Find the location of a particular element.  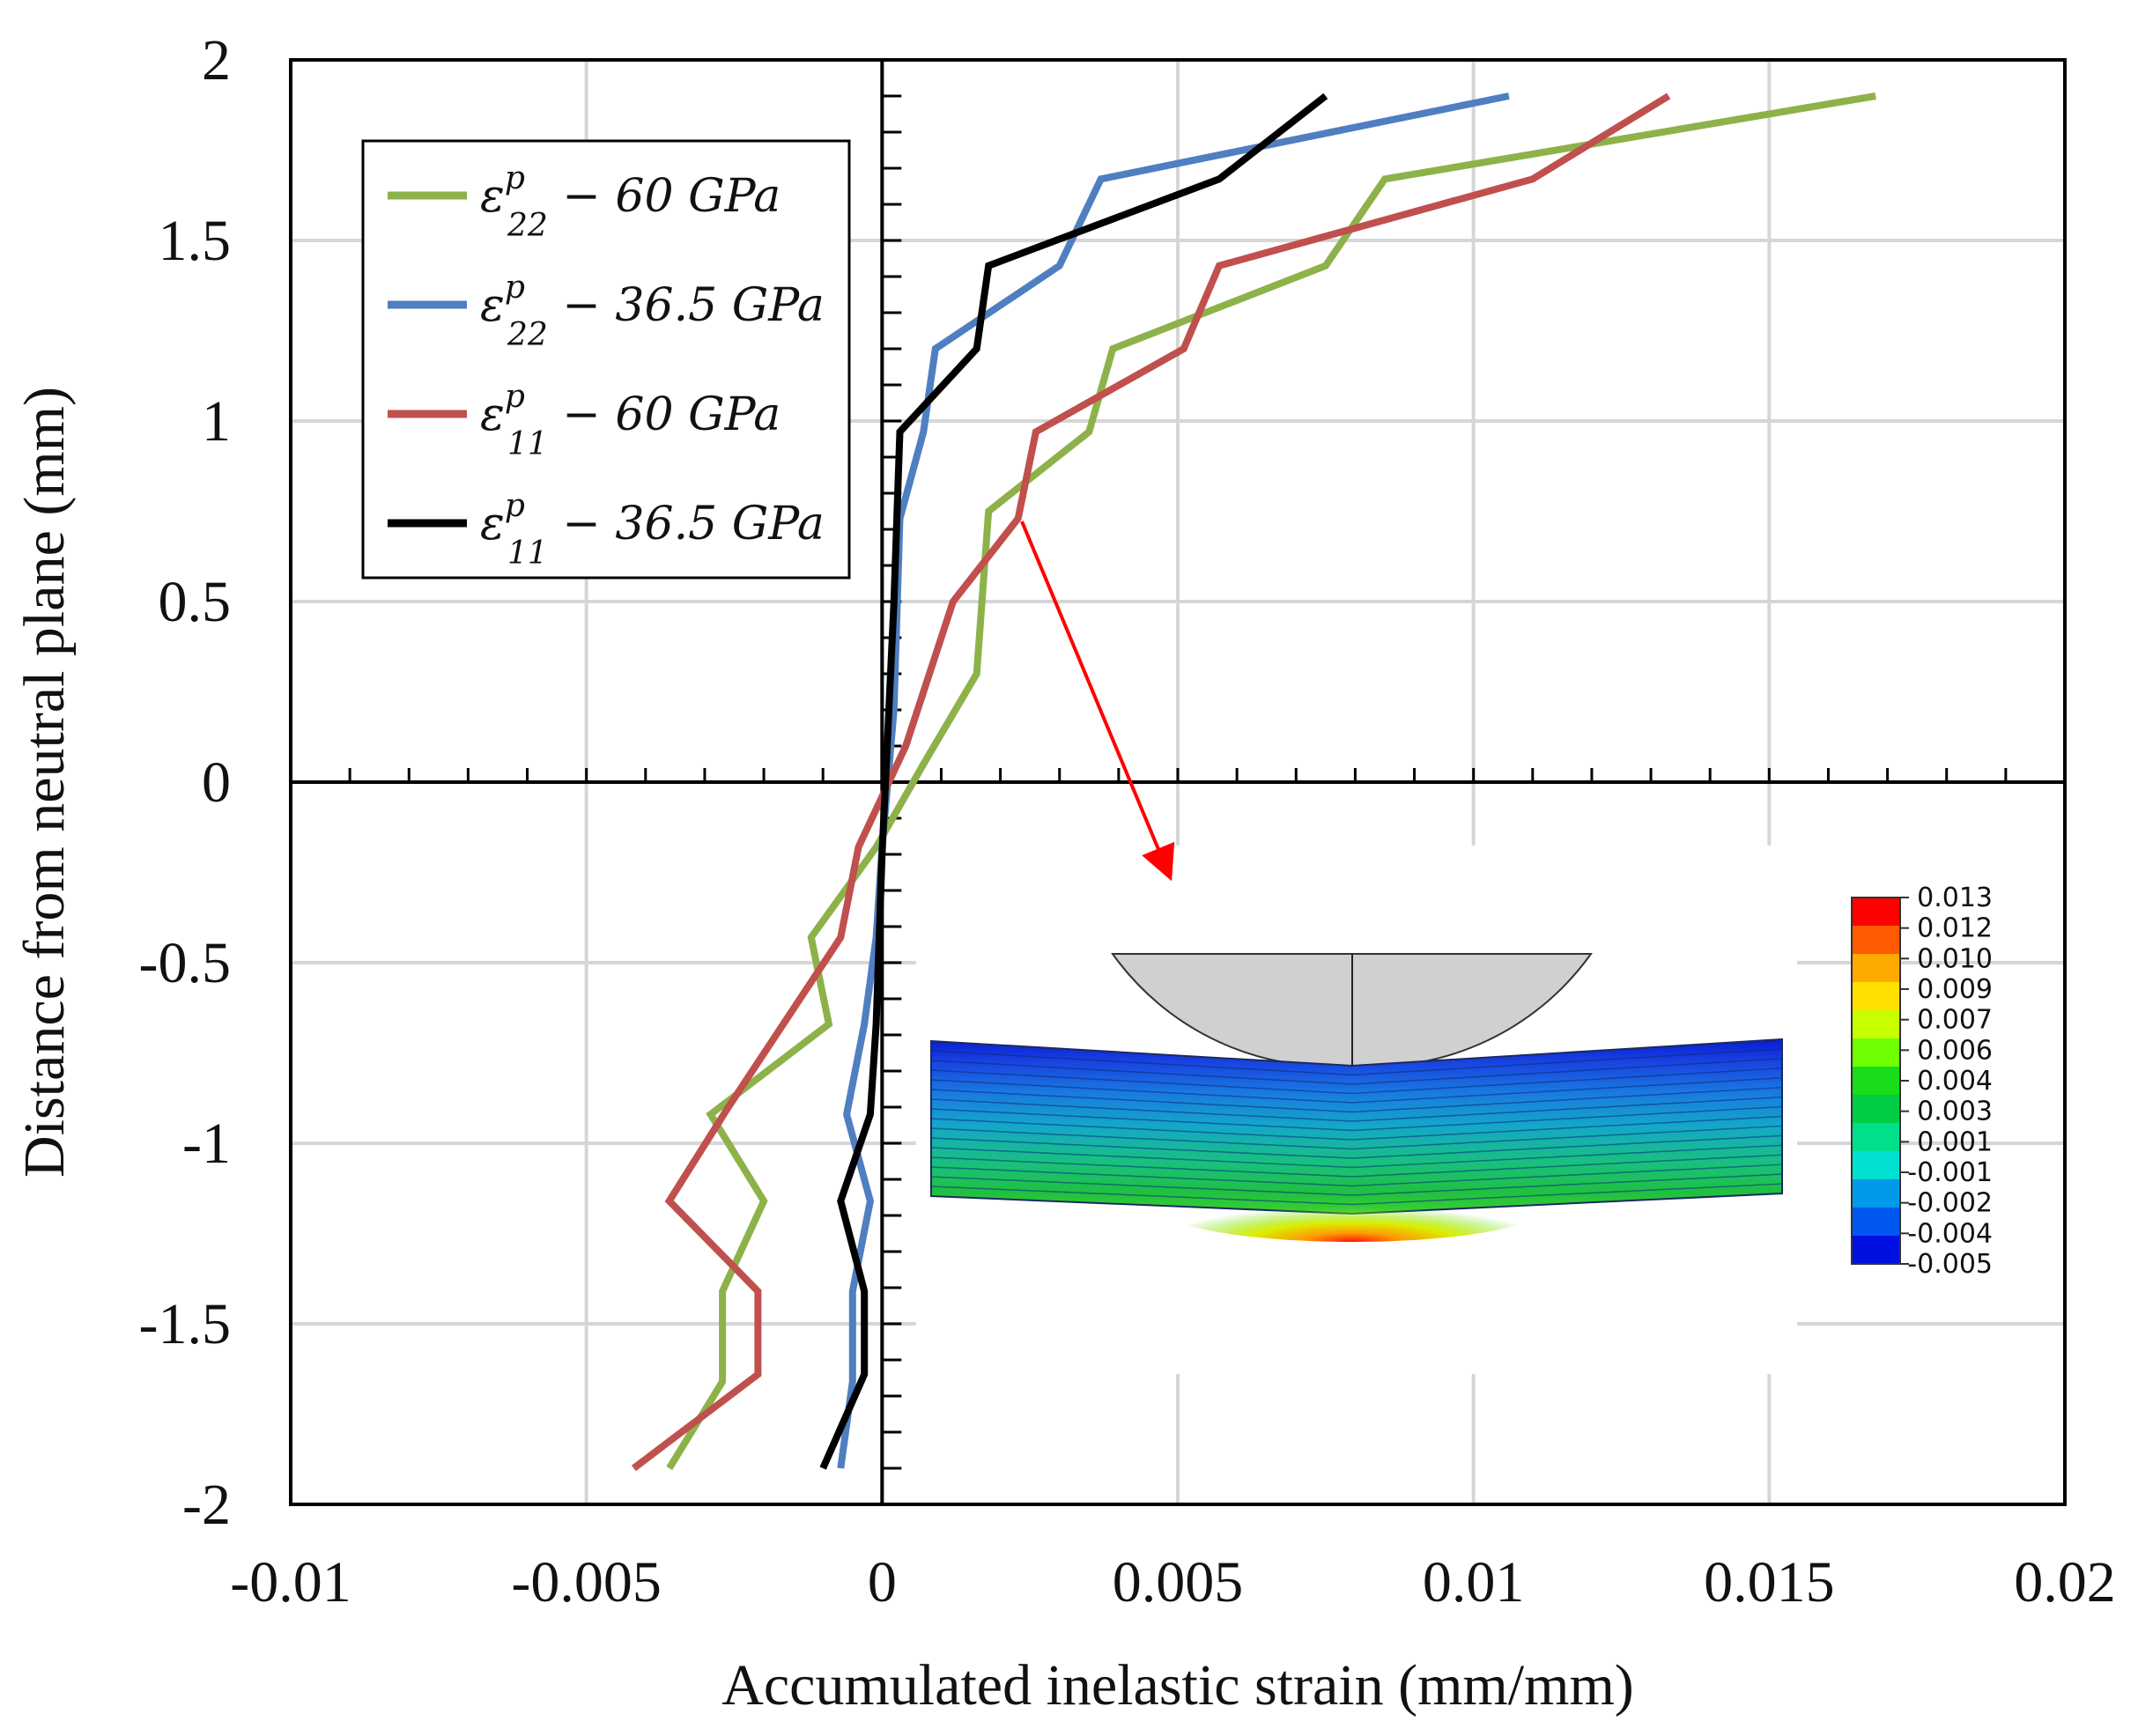

y-tick-label-5: -0.5 is located at coordinates (185, 963).